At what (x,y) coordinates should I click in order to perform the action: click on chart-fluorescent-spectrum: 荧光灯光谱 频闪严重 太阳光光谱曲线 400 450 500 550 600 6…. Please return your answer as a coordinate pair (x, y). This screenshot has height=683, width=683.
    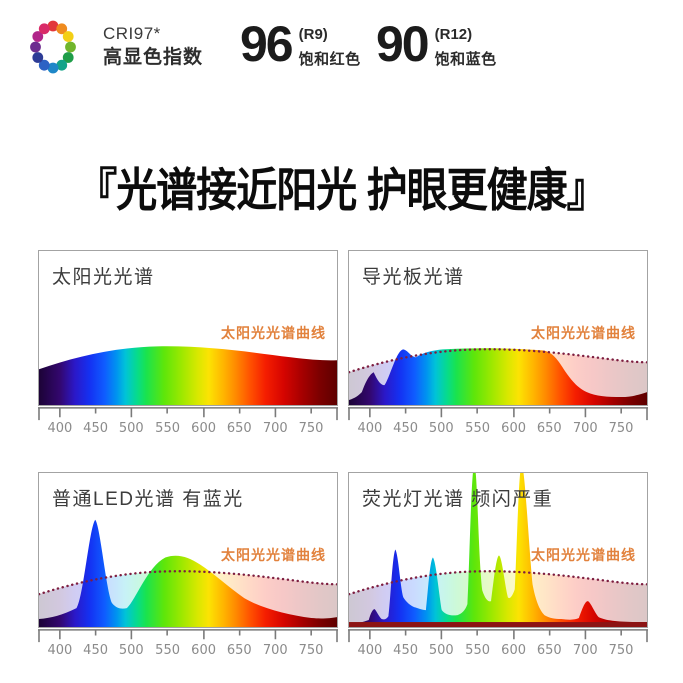
    Looking at the image, I should click on (498, 568).